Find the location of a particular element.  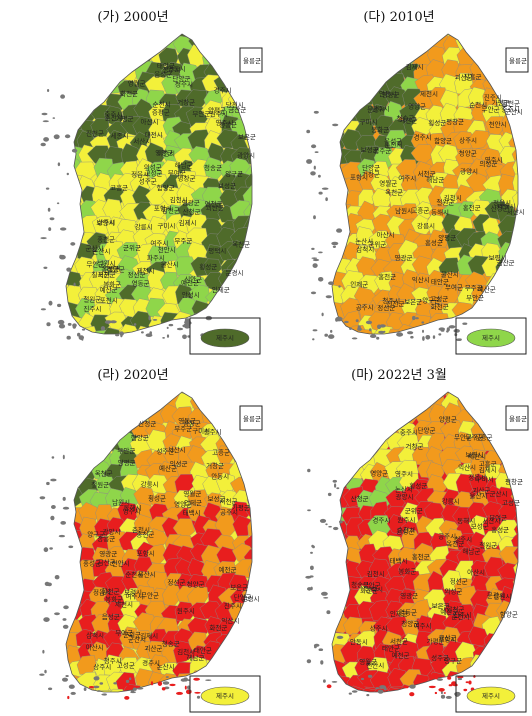

region-label: 홍천군 is located at coordinates (472, 207).